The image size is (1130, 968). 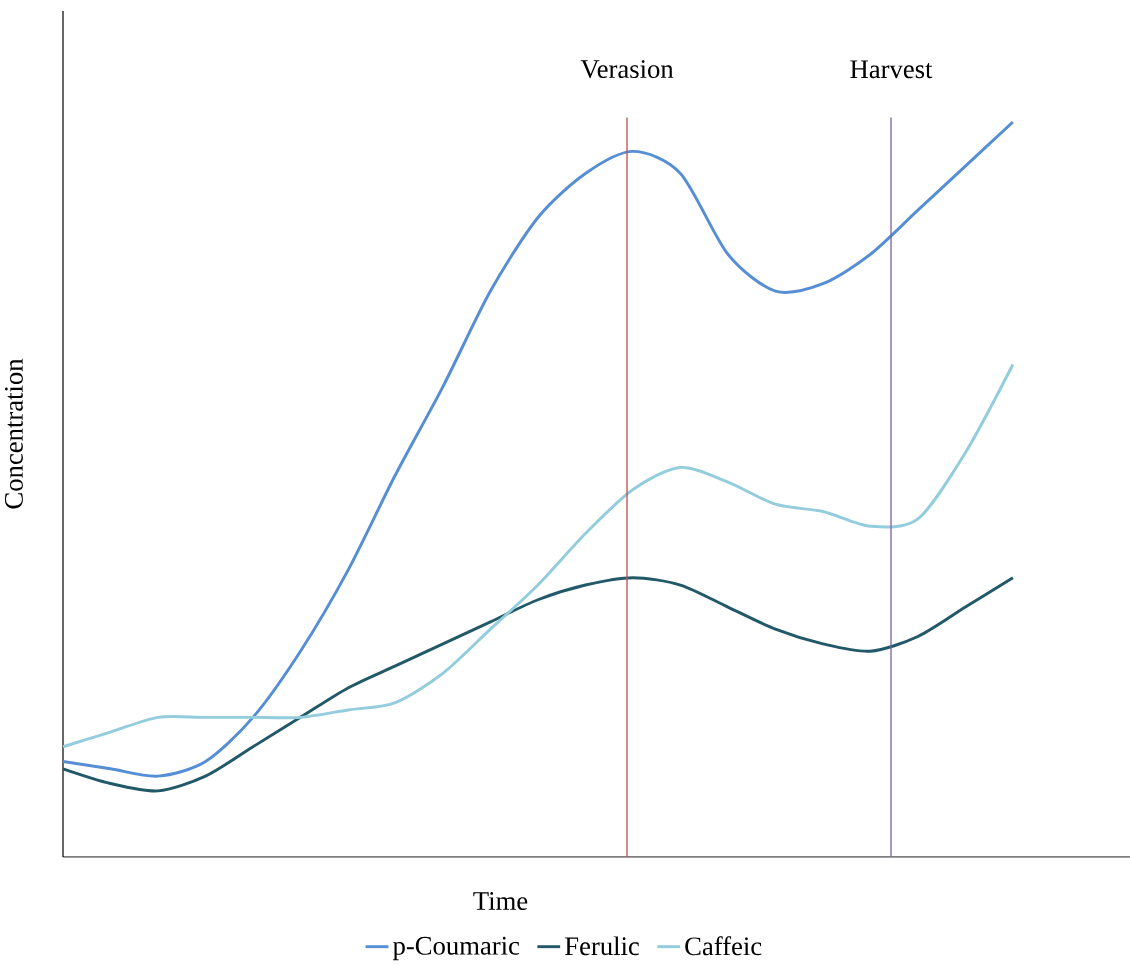 I want to click on y-axis-title: Concentration, so click(x=13, y=433).